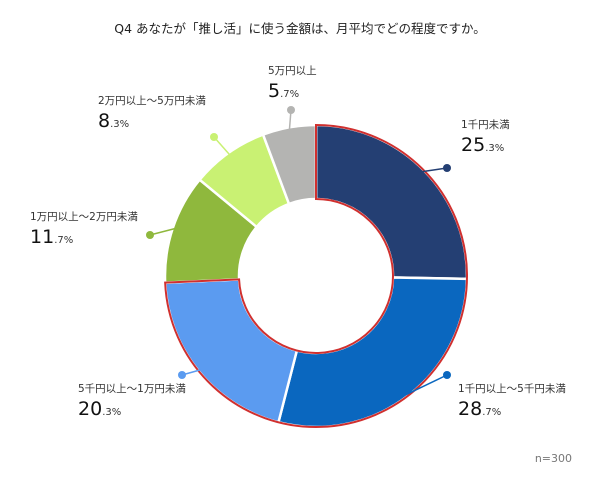 The width and height of the screenshot is (600, 484). I want to click on label-1000-5000: 1千円以上〜5千円未満 28.7%, so click(512, 401).